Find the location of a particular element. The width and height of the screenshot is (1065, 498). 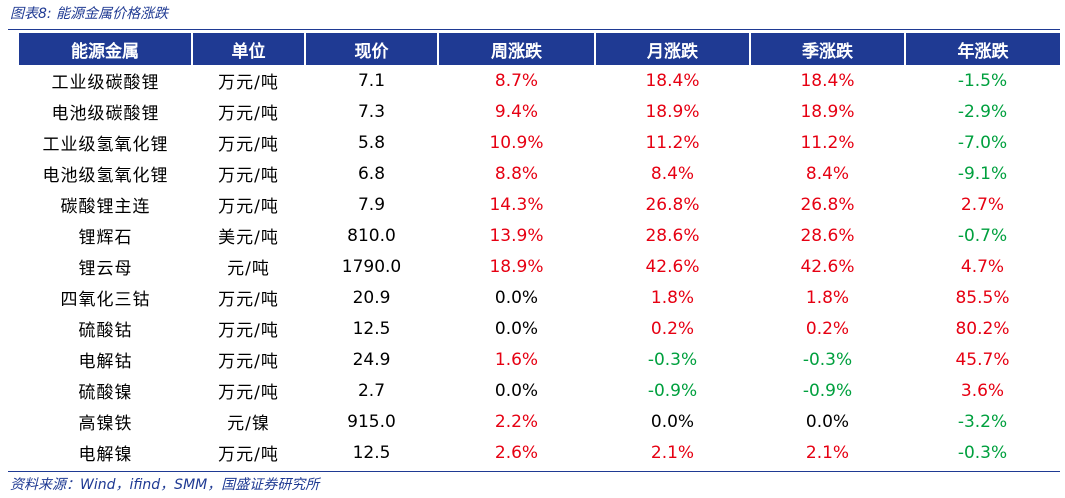

source-note: 资料来源：Wind，ifind，SMM，国盛证券研究所 is located at coordinates (165, 485).